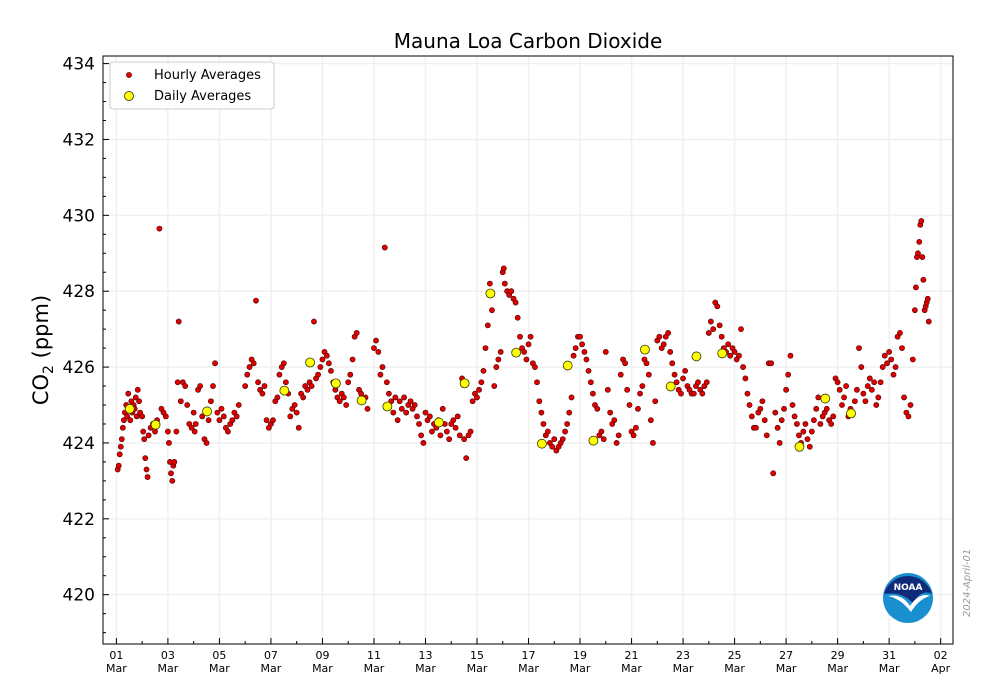 This screenshot has width=1000, height=700. What do you see at coordinates (79, 444) in the screenshot?
I see `y-tick-label: 424` at bounding box center [79, 444].